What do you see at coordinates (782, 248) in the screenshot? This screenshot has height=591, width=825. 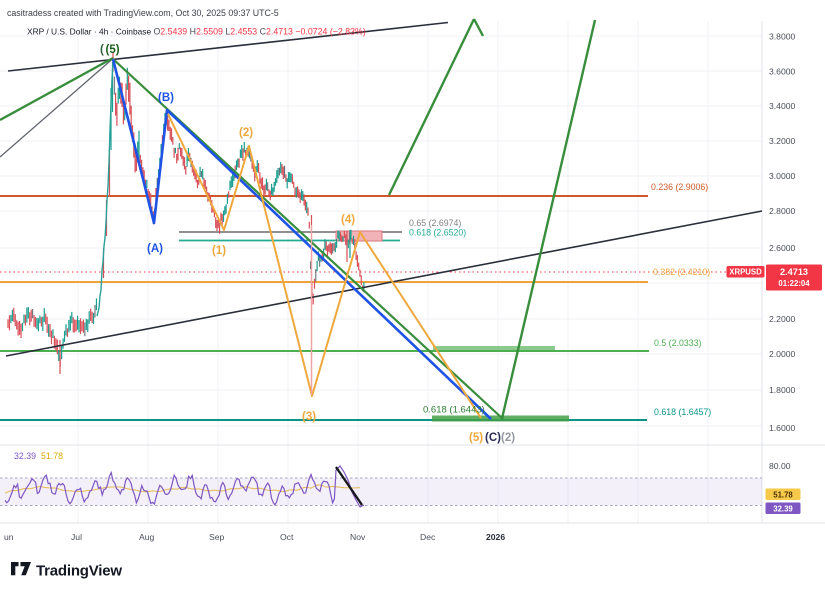 I see `svg-text: 2.6000` at bounding box center [782, 248].